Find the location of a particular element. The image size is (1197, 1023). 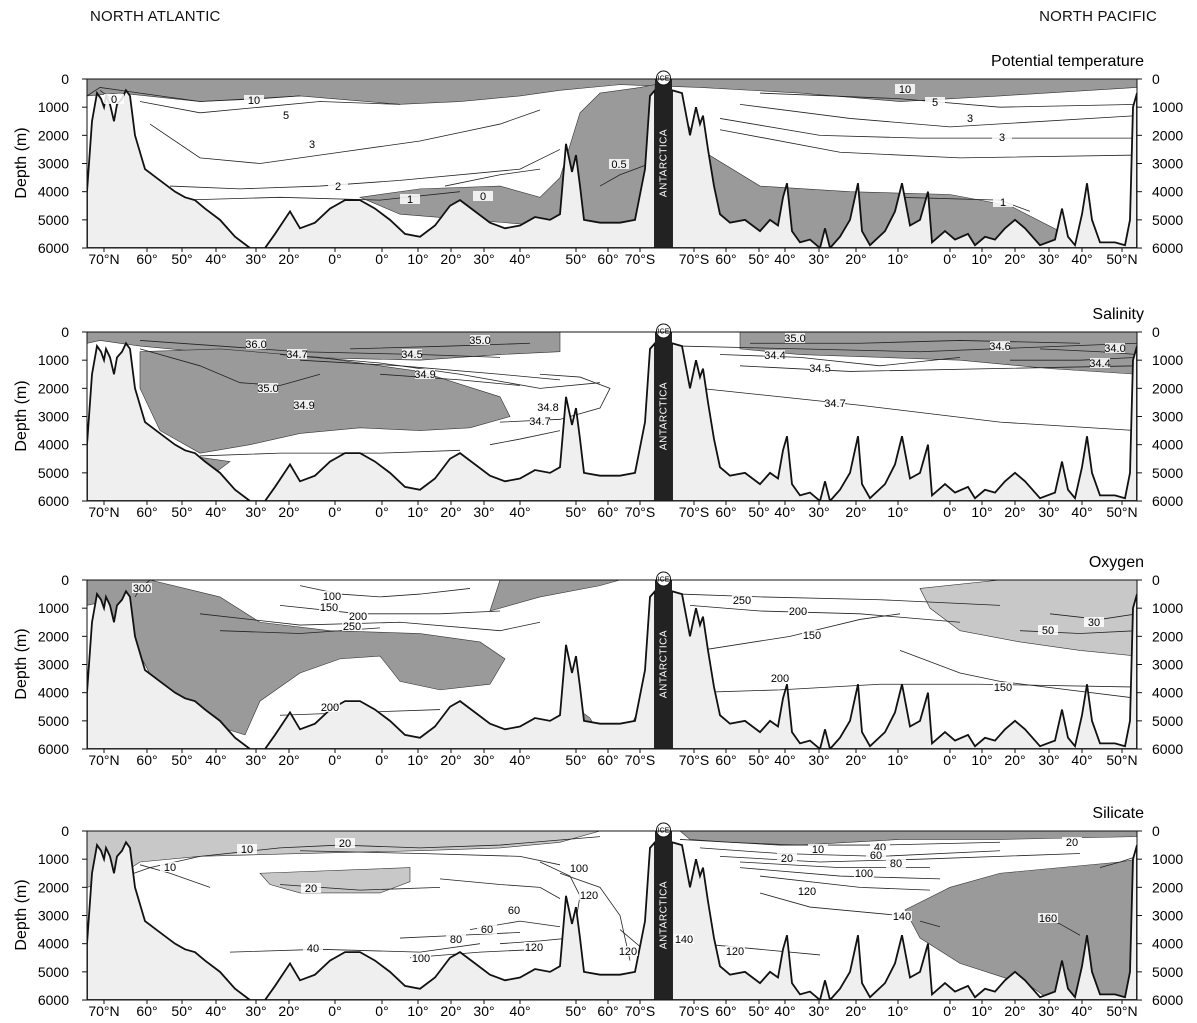

contour-label: 34.6 is located at coordinates (999, 347).